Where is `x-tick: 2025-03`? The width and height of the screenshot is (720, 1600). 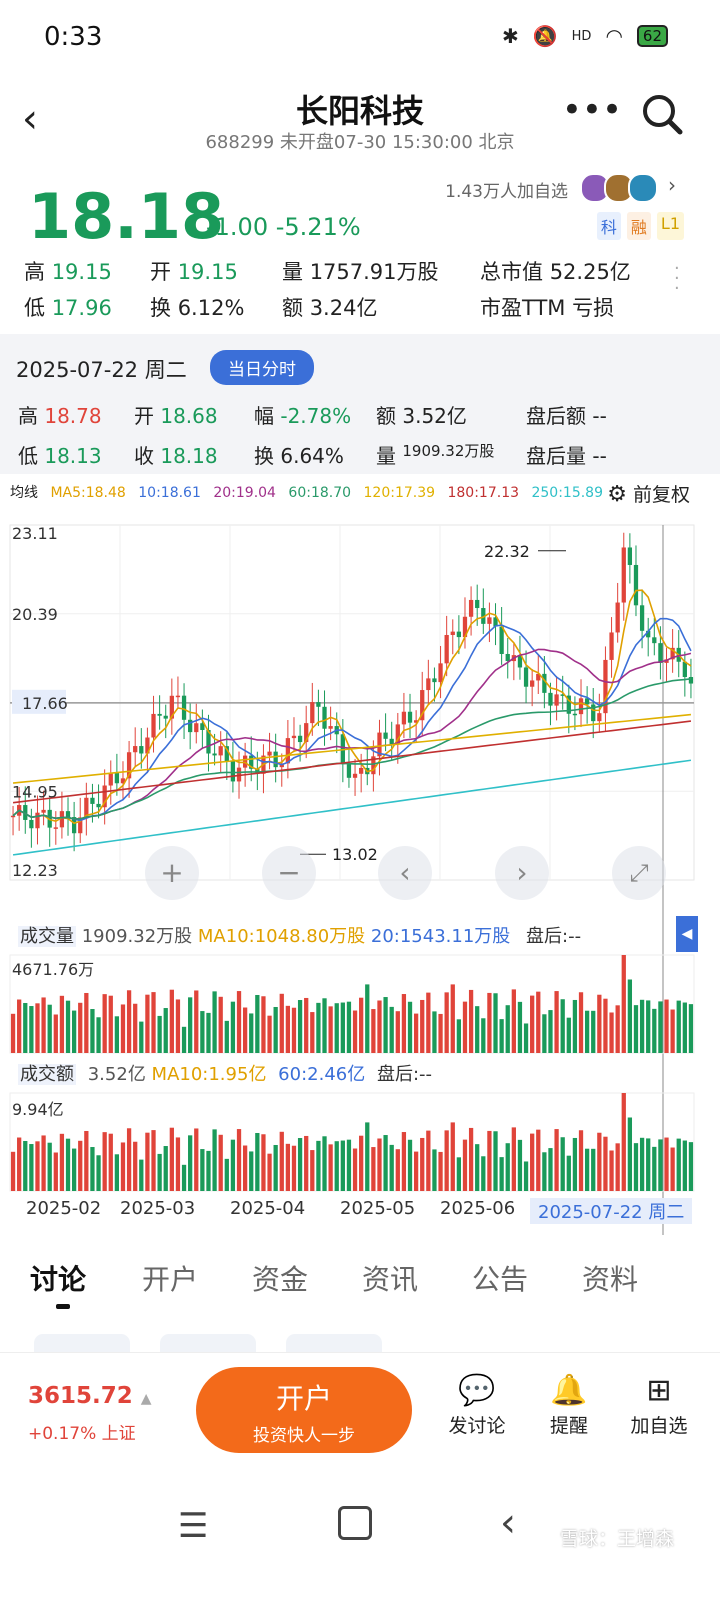
x-tick: 2025-03 is located at coordinates (158, 1208).